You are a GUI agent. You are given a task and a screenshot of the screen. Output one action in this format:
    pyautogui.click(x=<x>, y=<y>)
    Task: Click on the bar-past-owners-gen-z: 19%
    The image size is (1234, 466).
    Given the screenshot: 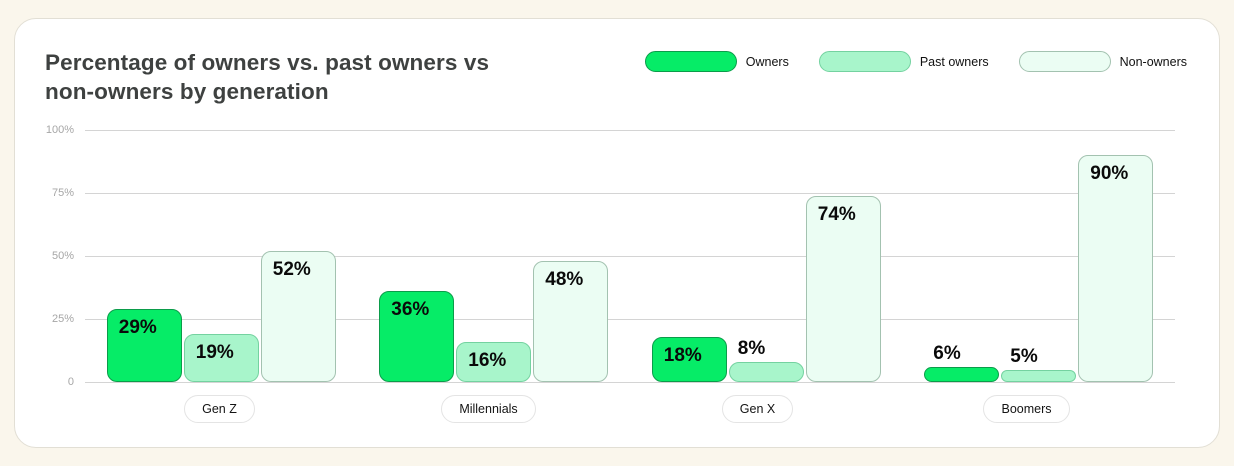 What is the action you would take?
    pyautogui.click(x=221, y=358)
    